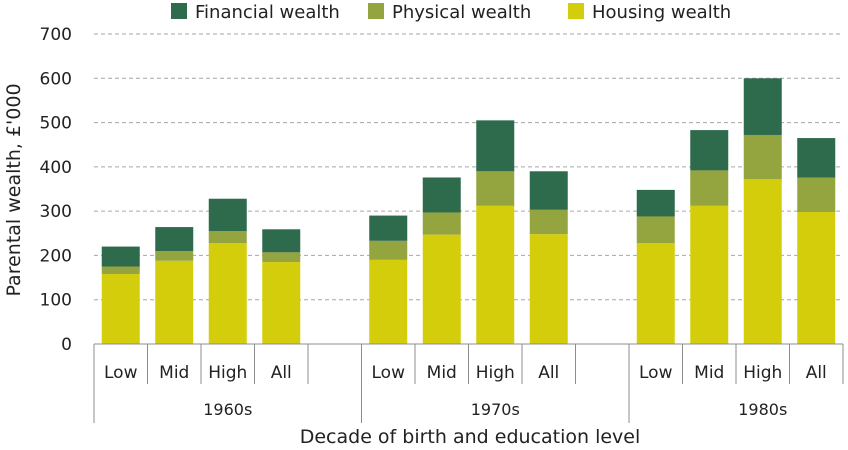  Describe the element at coordinates (656, 373) in the screenshot. I see `x-tick-label-1980s-low: Low` at that location.